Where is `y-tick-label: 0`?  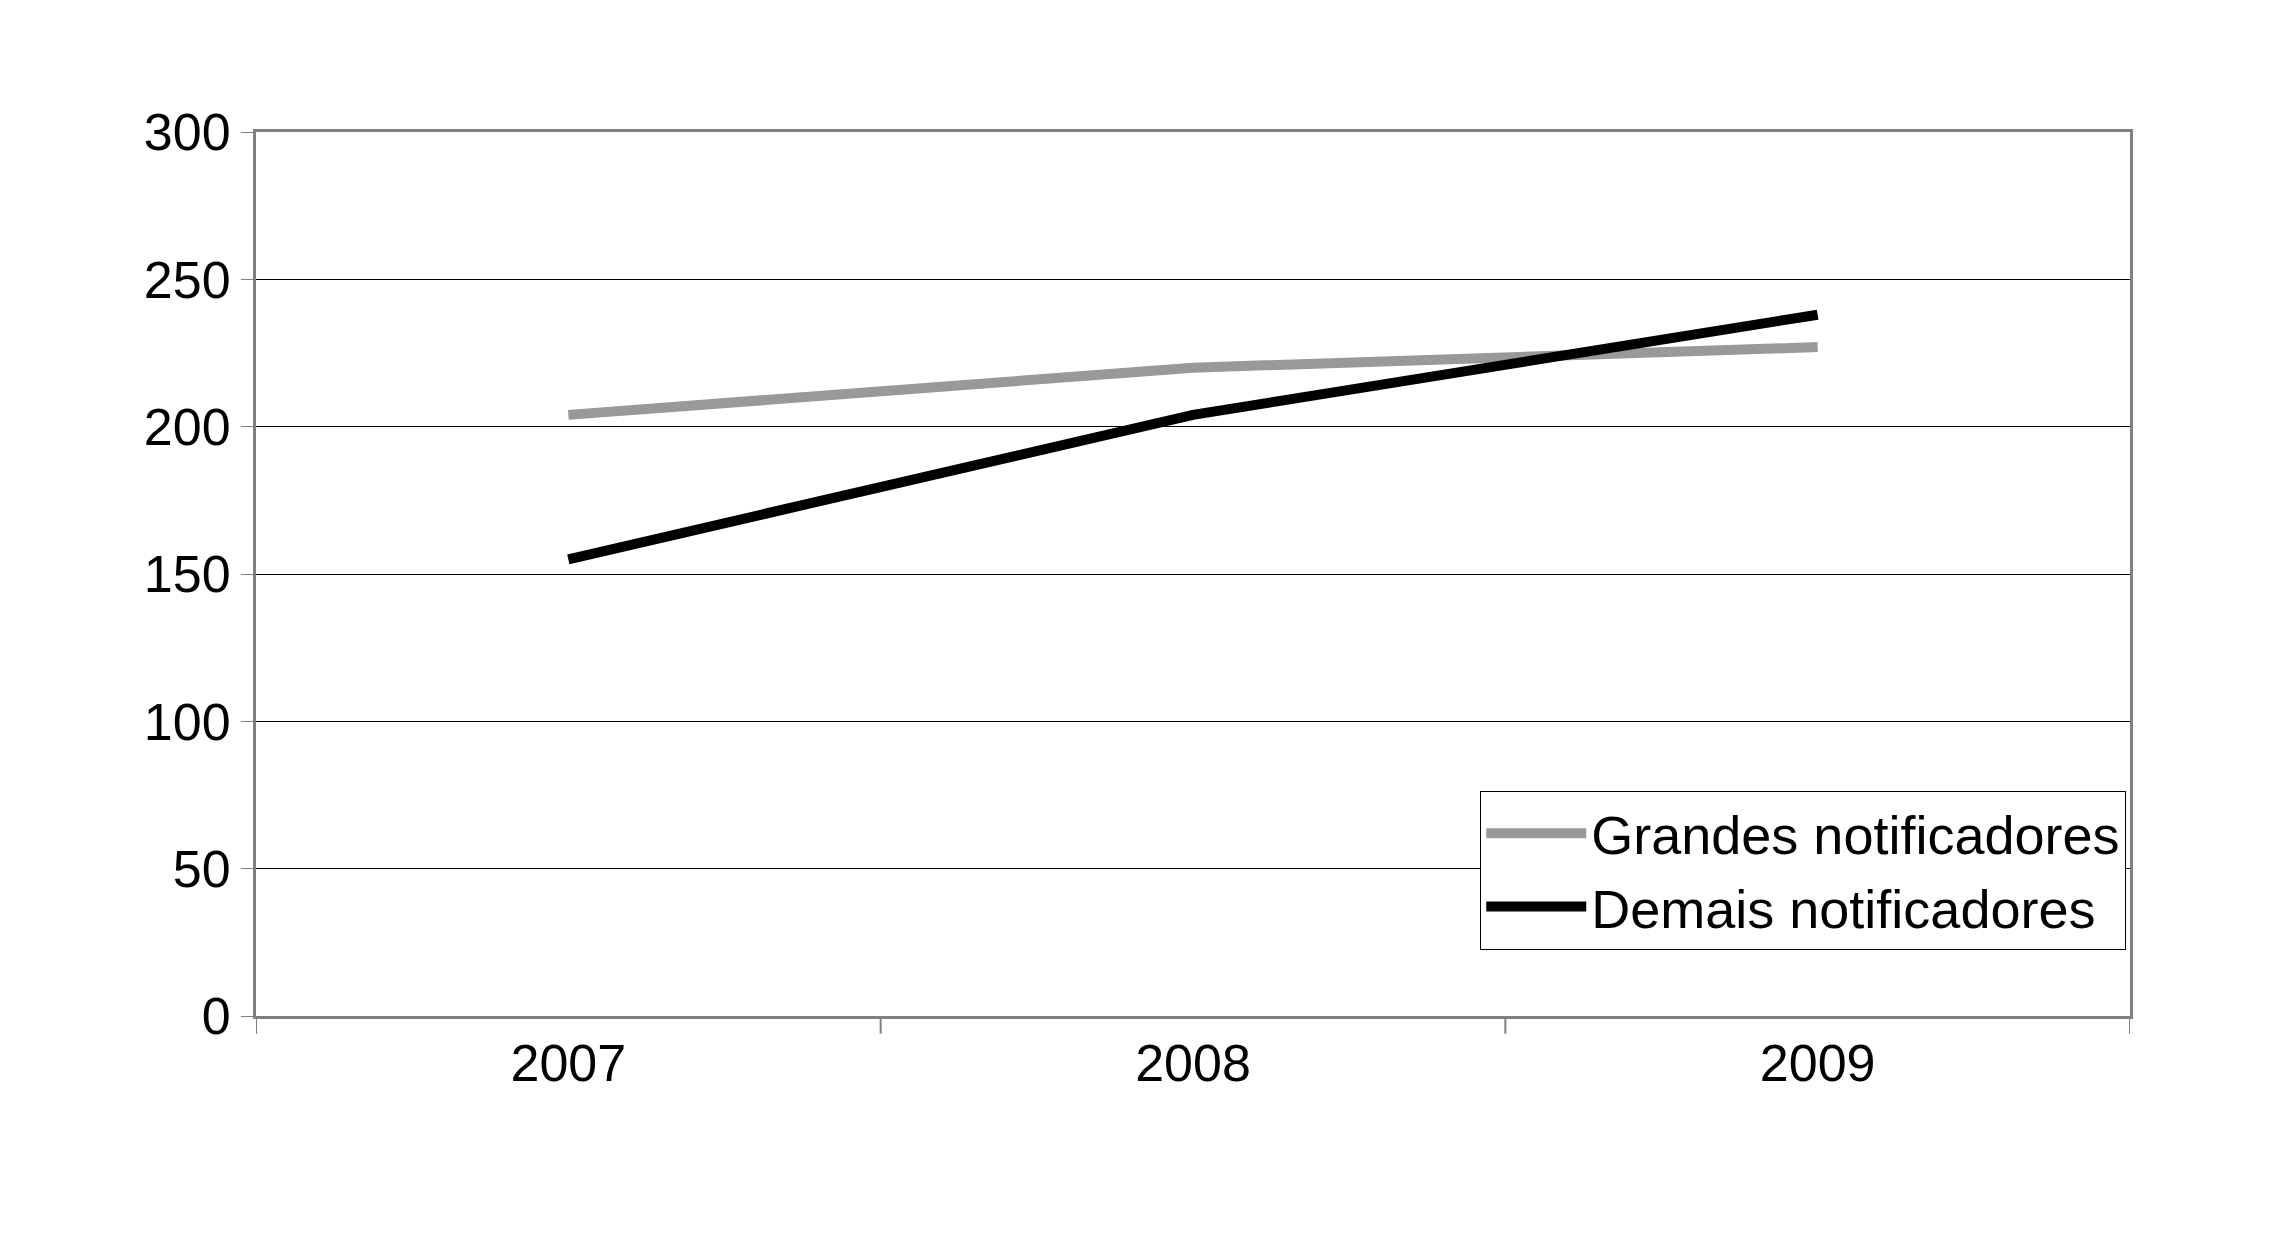
y-tick-label: 0 is located at coordinates (216, 1016).